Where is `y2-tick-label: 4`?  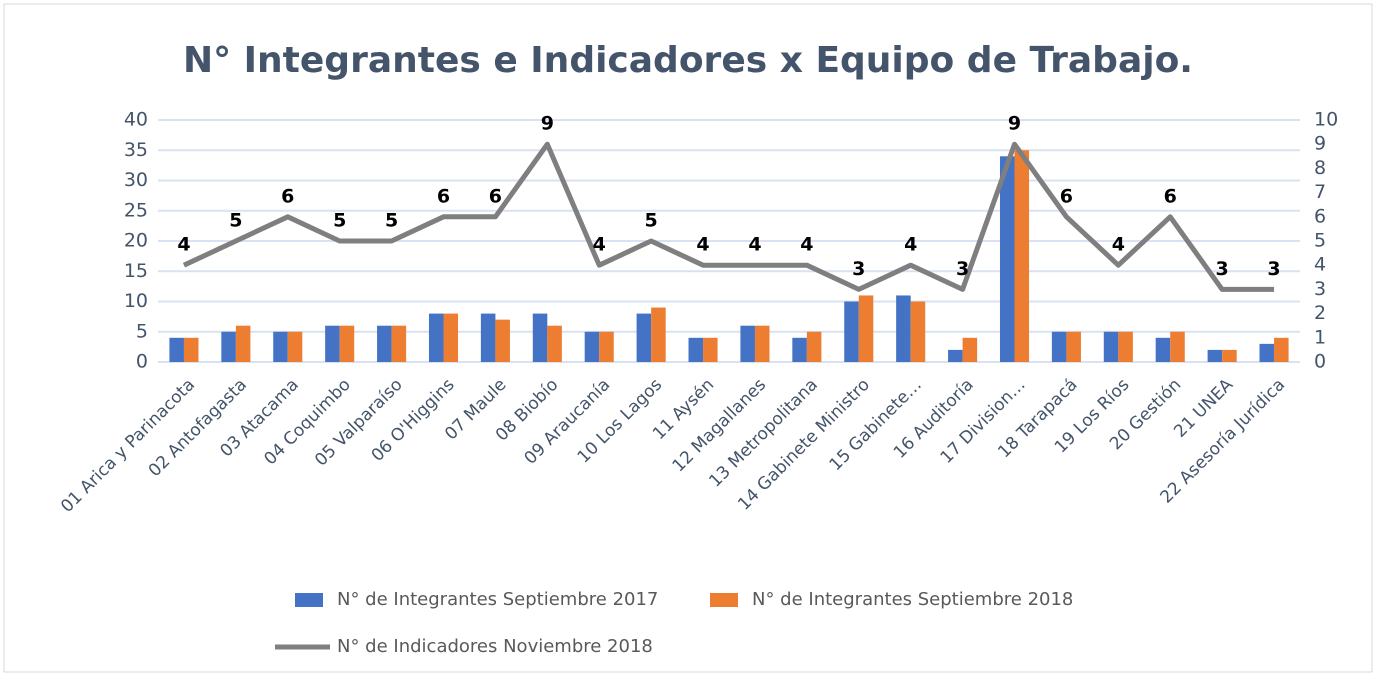
y2-tick-label: 4 is located at coordinates (1320, 265).